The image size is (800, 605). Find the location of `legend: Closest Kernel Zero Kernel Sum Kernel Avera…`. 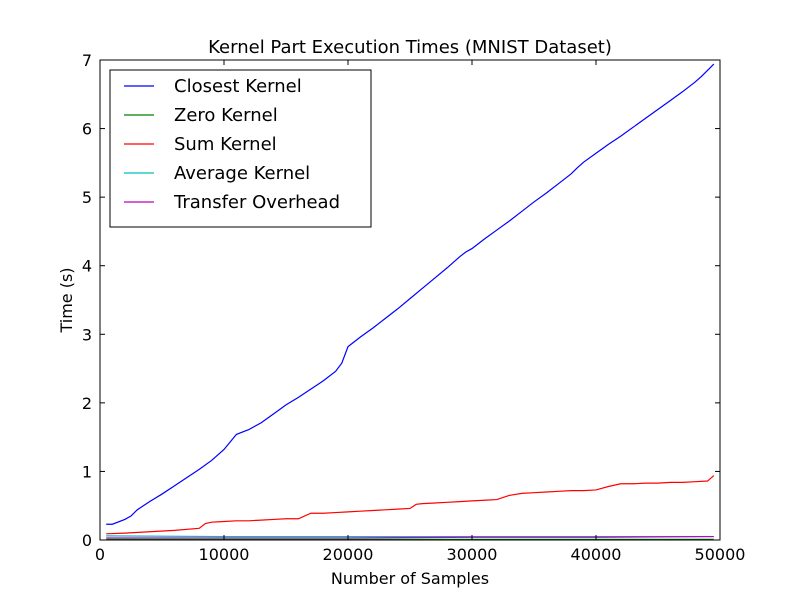

legend: Closest Kernel Zero Kernel Sum Kernel Avera… is located at coordinates (240, 148).